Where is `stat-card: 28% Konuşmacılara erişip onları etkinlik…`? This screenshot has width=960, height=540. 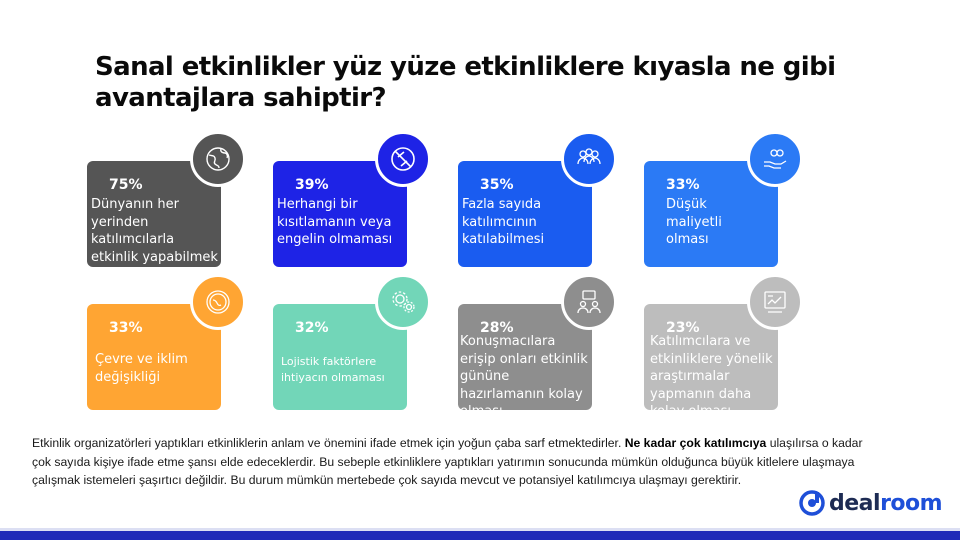
stat-card: 28% Konuşmacılara erişip onları etkinlik… is located at coordinates (525, 357).